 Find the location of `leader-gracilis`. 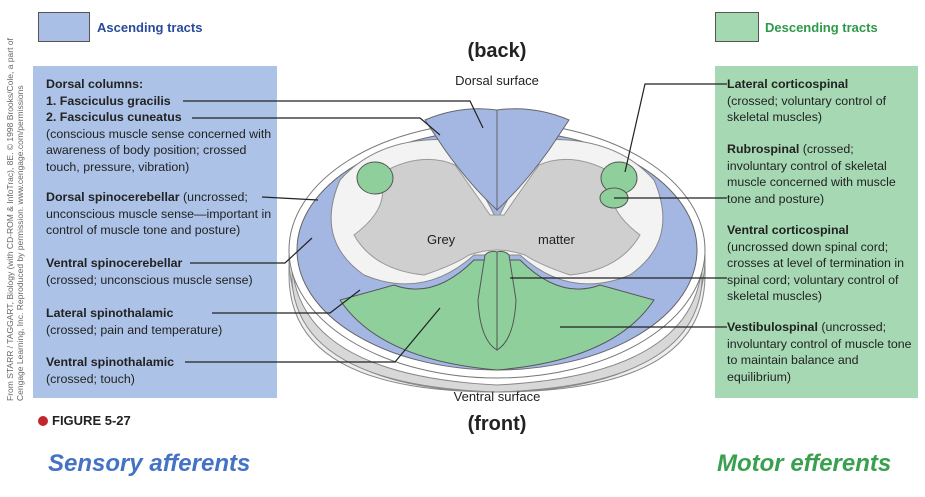

leader-gracilis is located at coordinates (333, 114).